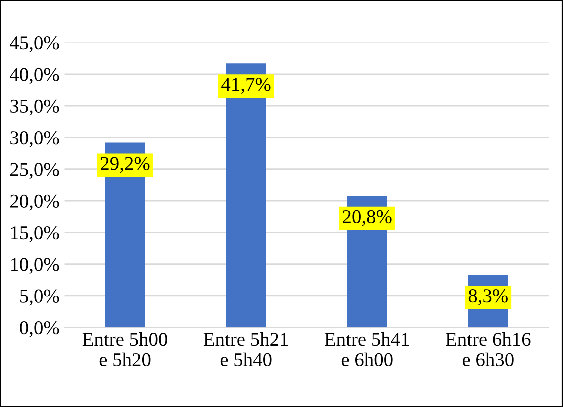  I want to click on x-tick-label: Entre 5h21 e 5h40, so click(246, 349).